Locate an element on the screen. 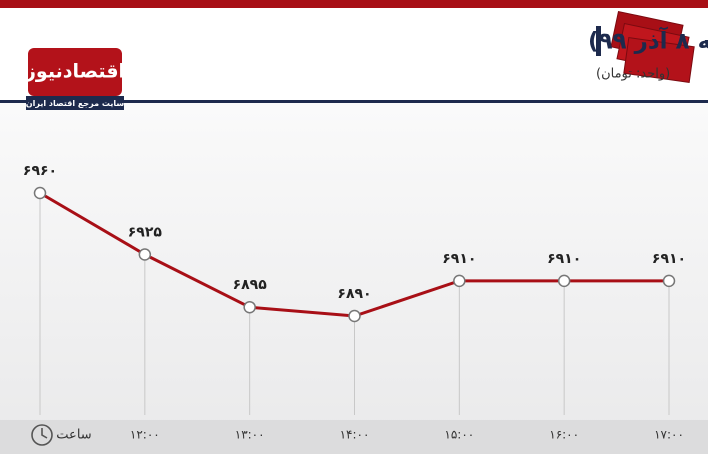  data-label: ۶۸۹۰ is located at coordinates (354, 294).